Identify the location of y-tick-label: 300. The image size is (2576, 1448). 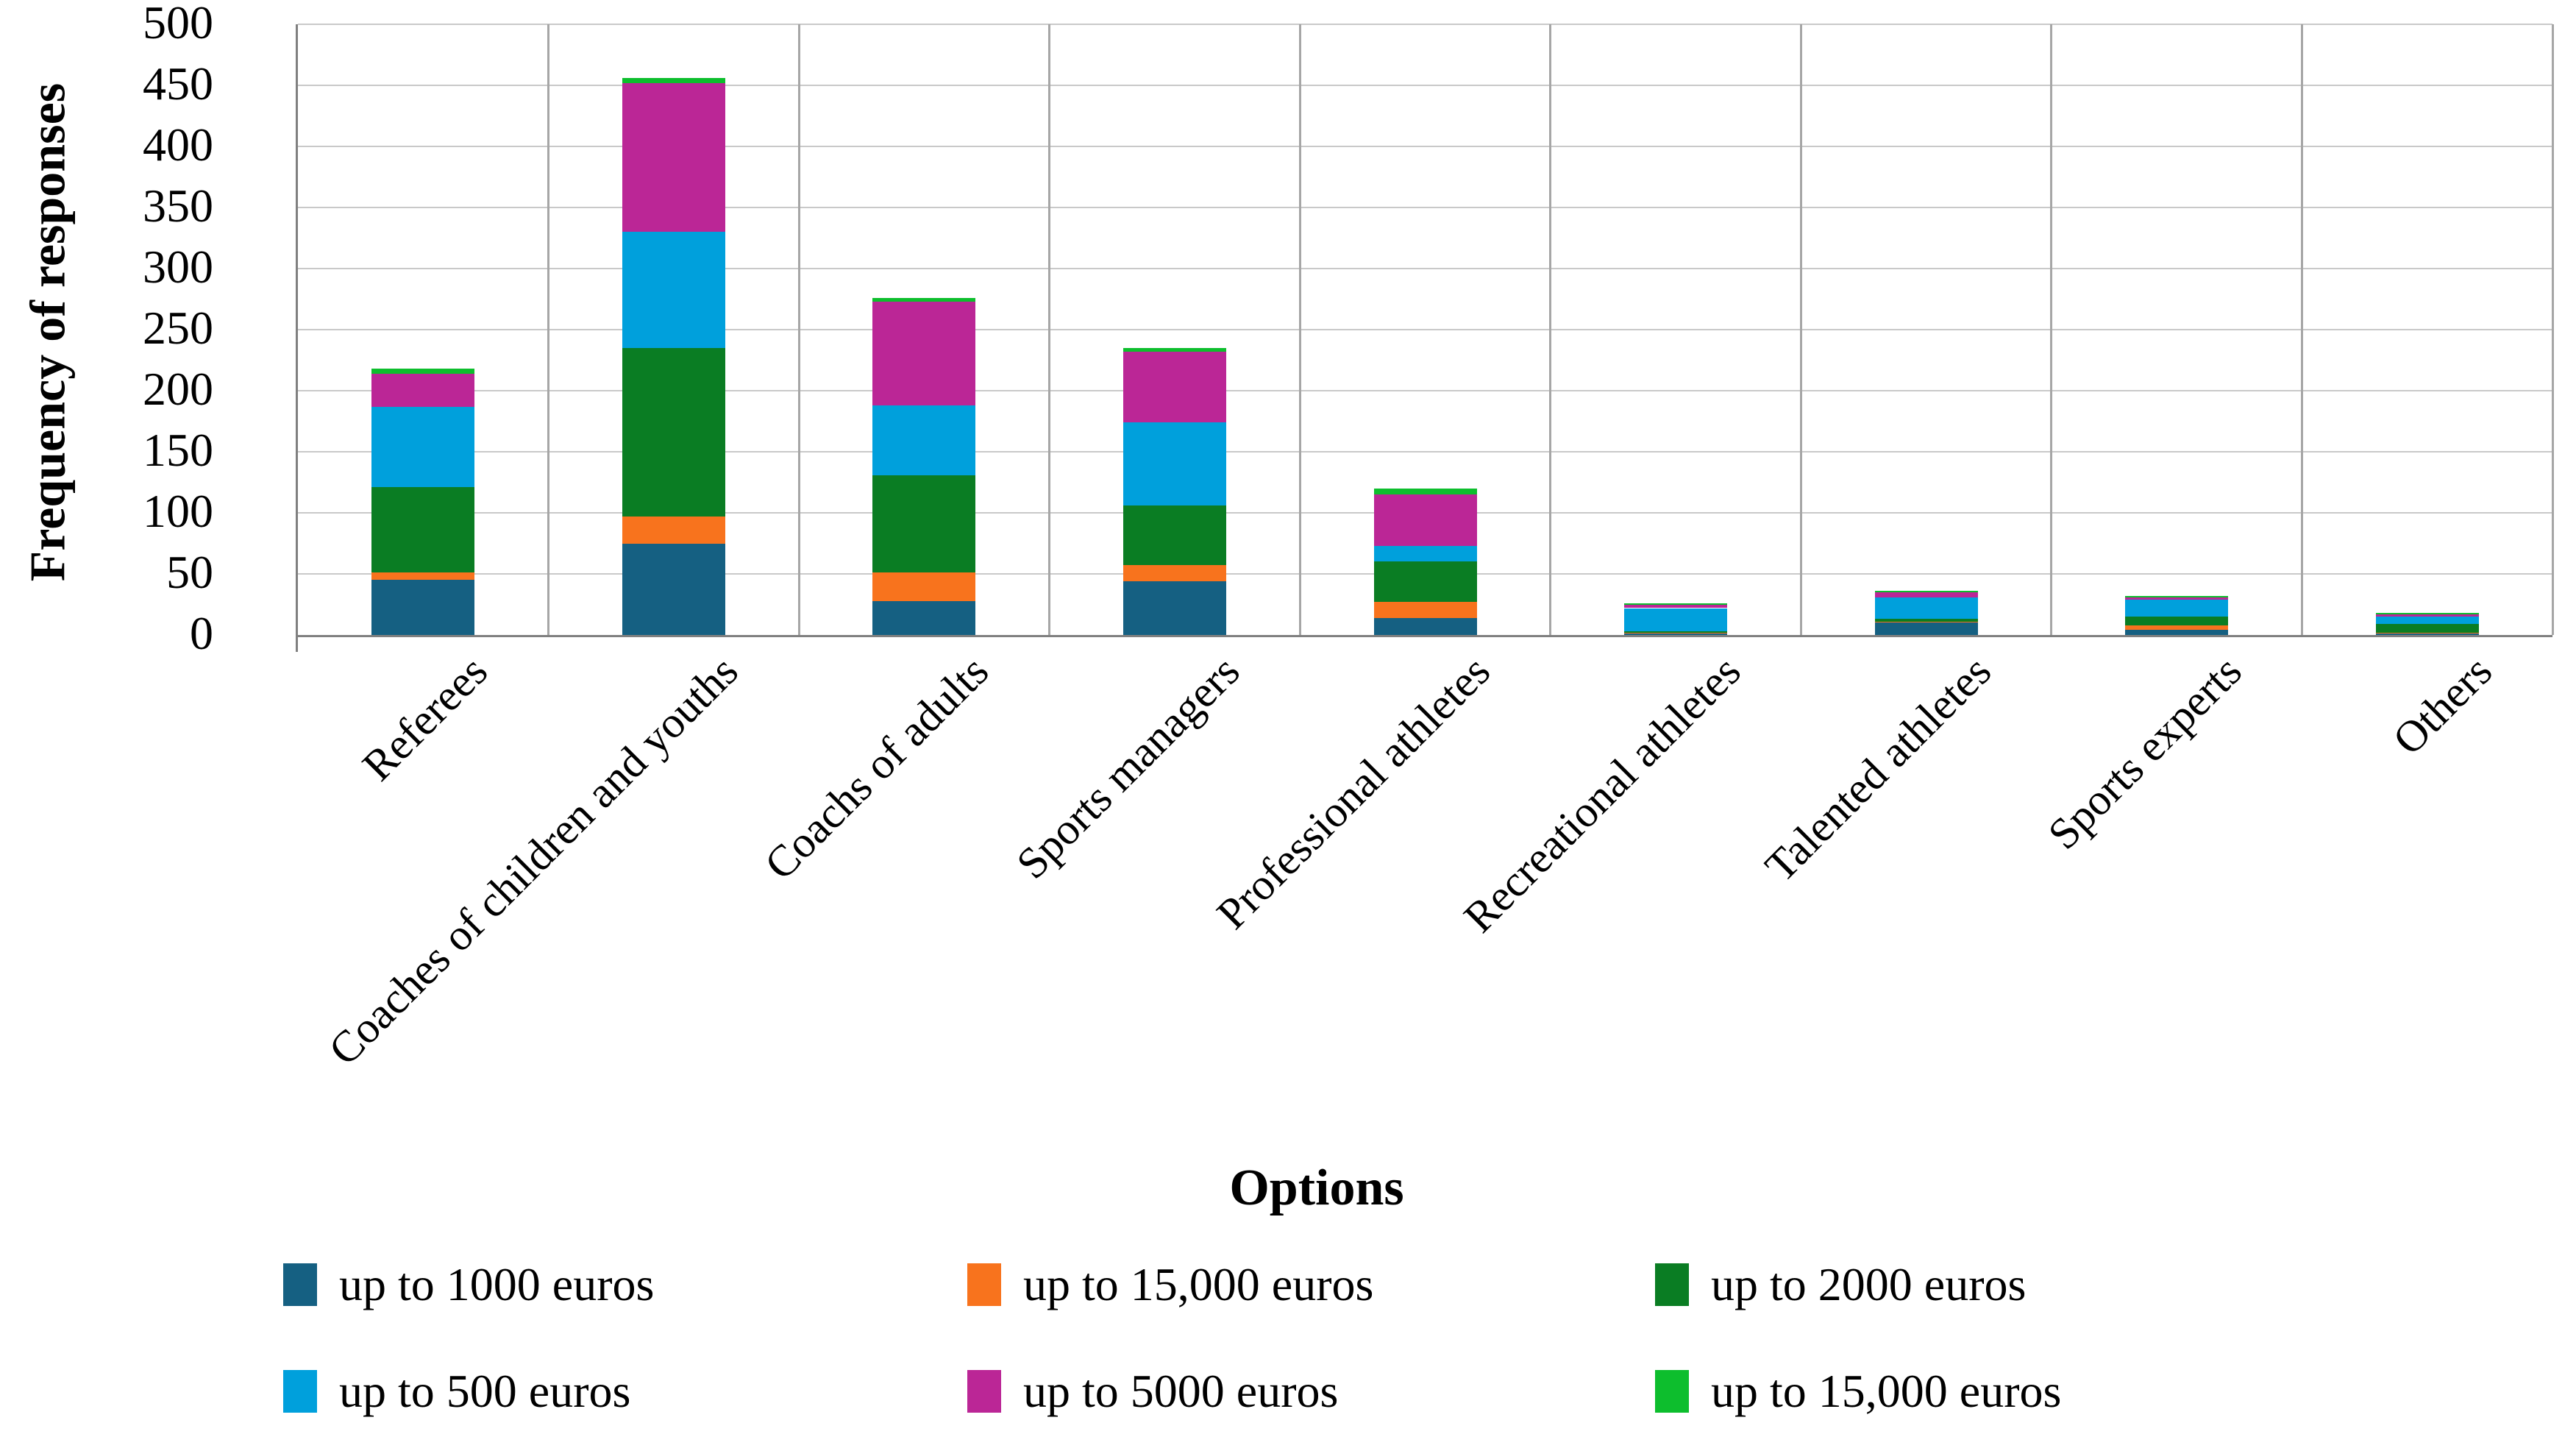
(178, 267).